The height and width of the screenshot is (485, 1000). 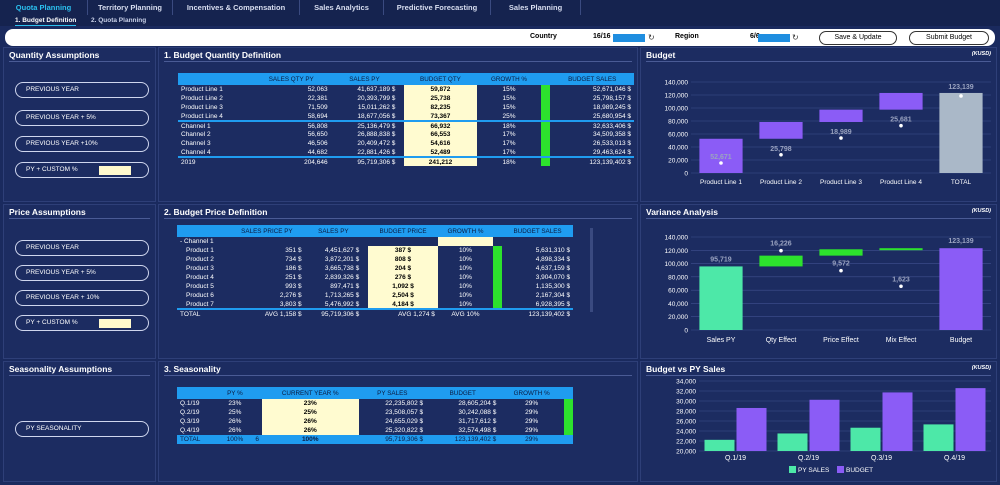 I want to click on table-cell, so click(x=537, y=241).